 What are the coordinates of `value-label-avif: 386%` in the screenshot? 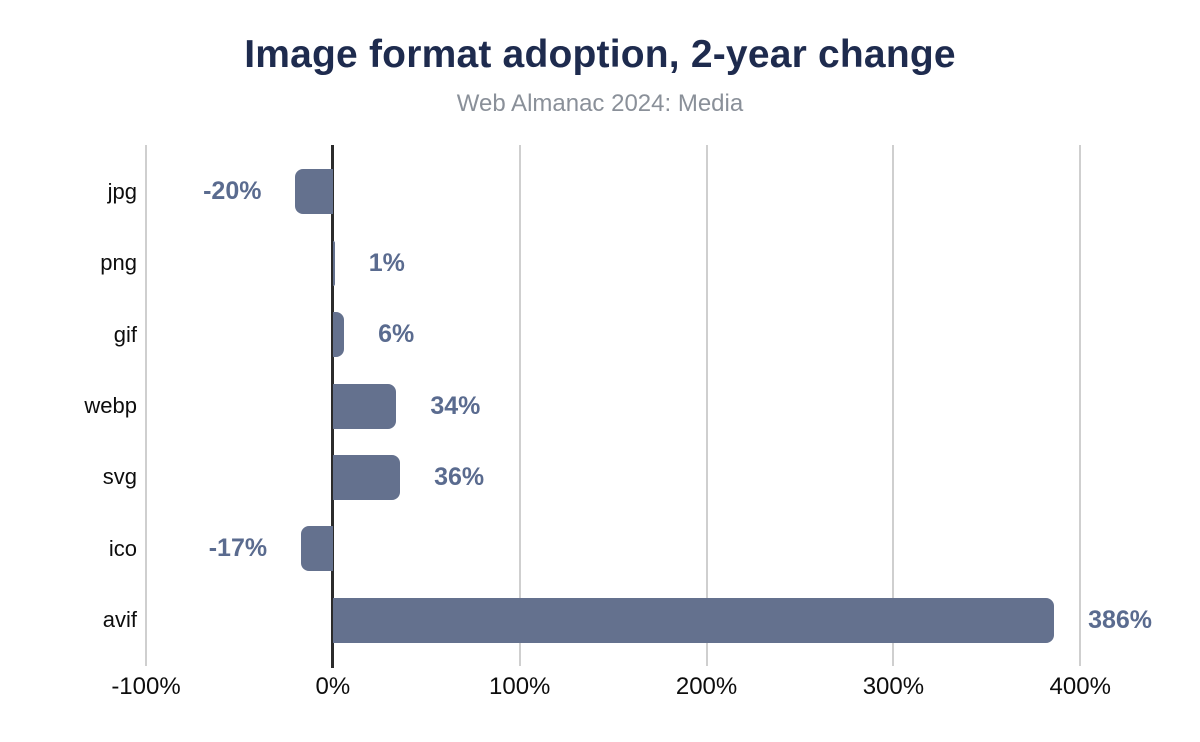 It's located at (1120, 619).